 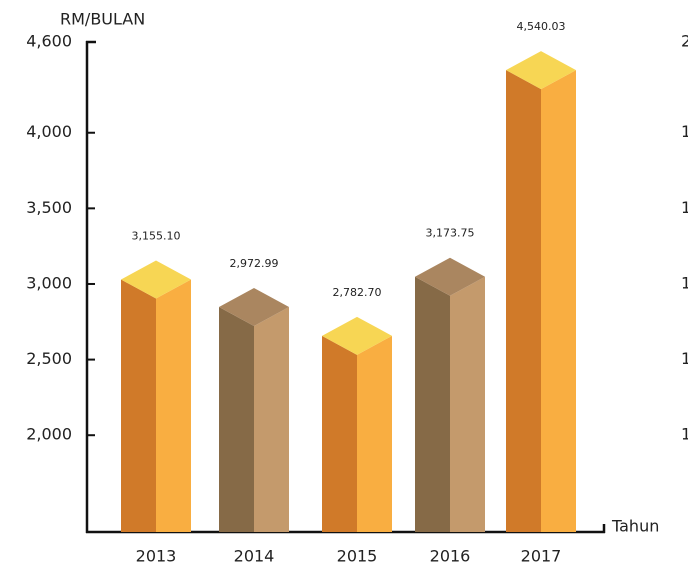 I want to click on y2-tick-label: 2, so click(x=684, y=41).